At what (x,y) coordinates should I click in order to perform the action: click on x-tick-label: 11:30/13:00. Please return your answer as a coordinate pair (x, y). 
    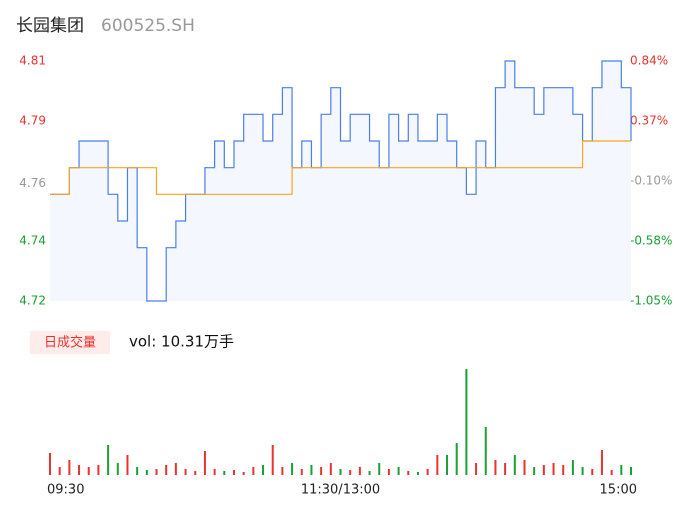
    Looking at the image, I should click on (340, 490).